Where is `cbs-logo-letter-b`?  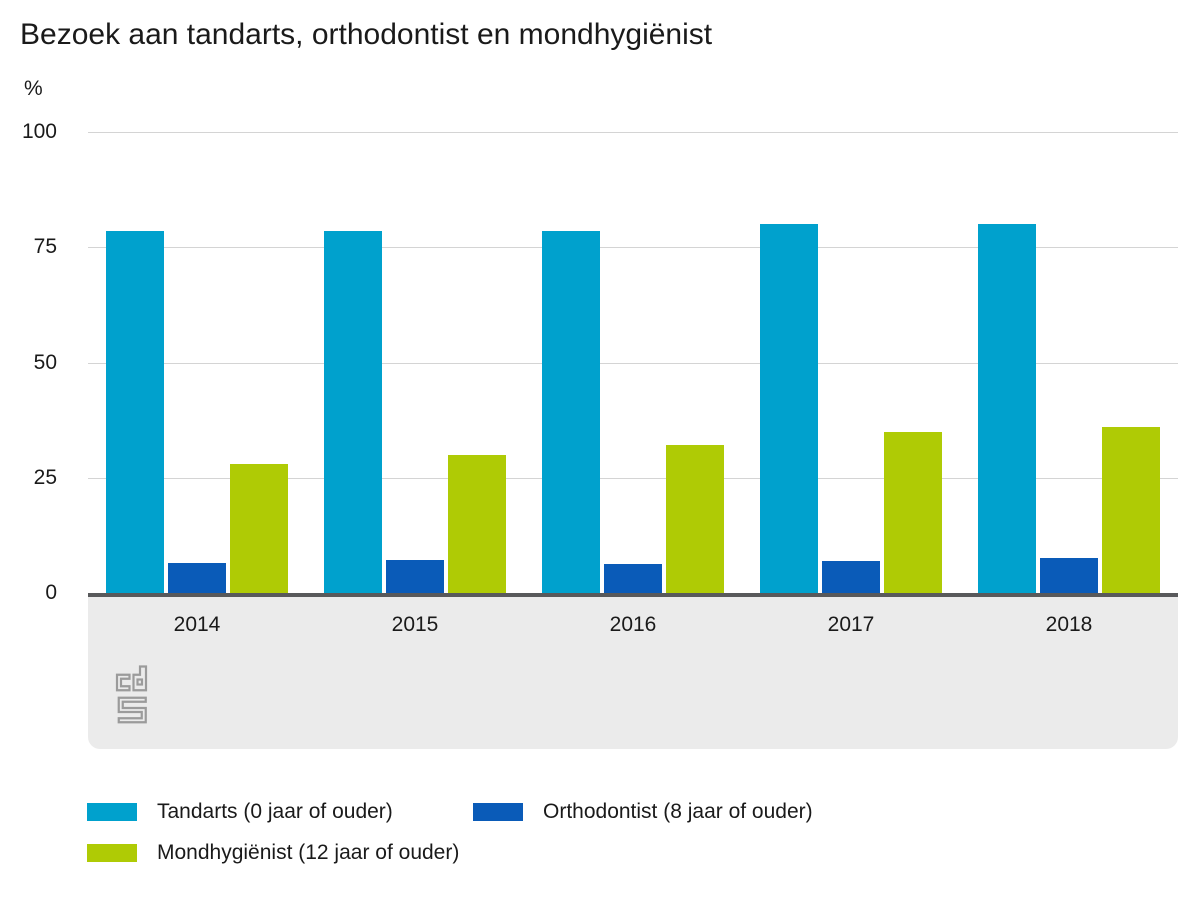
cbs-logo-letter-b is located at coordinates (140, 678).